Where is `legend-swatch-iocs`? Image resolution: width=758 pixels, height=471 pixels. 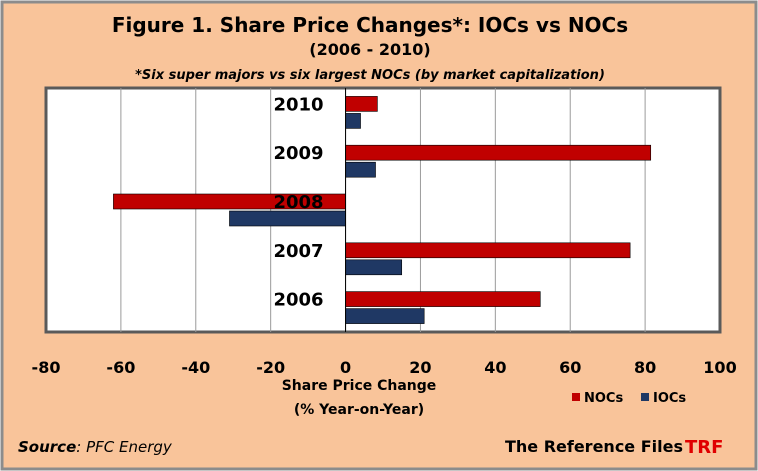
legend-swatch-iocs is located at coordinates (645, 397).